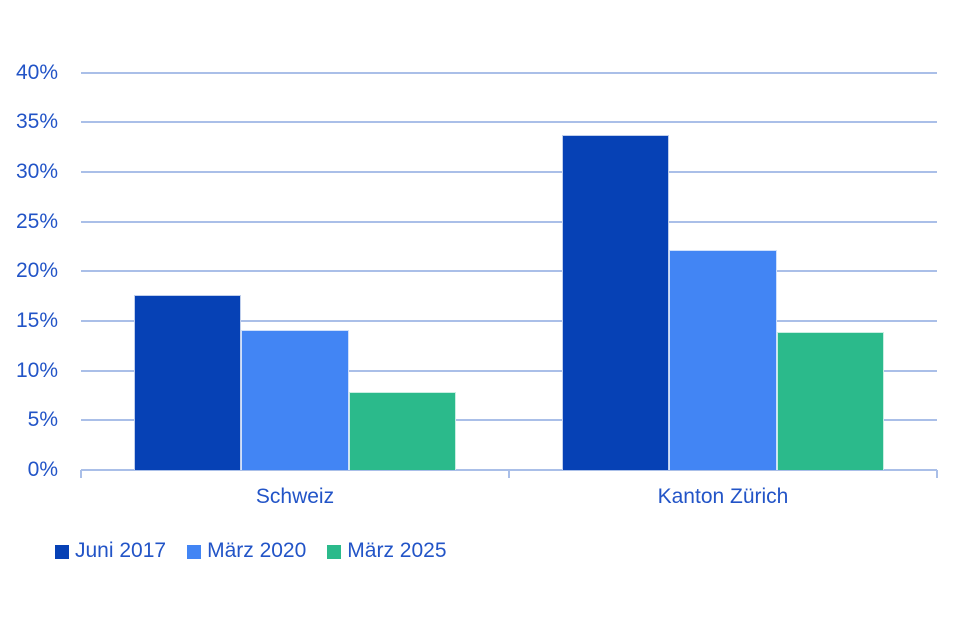 This screenshot has width=960, height=640. I want to click on legend-item: März 2020, so click(246, 551).